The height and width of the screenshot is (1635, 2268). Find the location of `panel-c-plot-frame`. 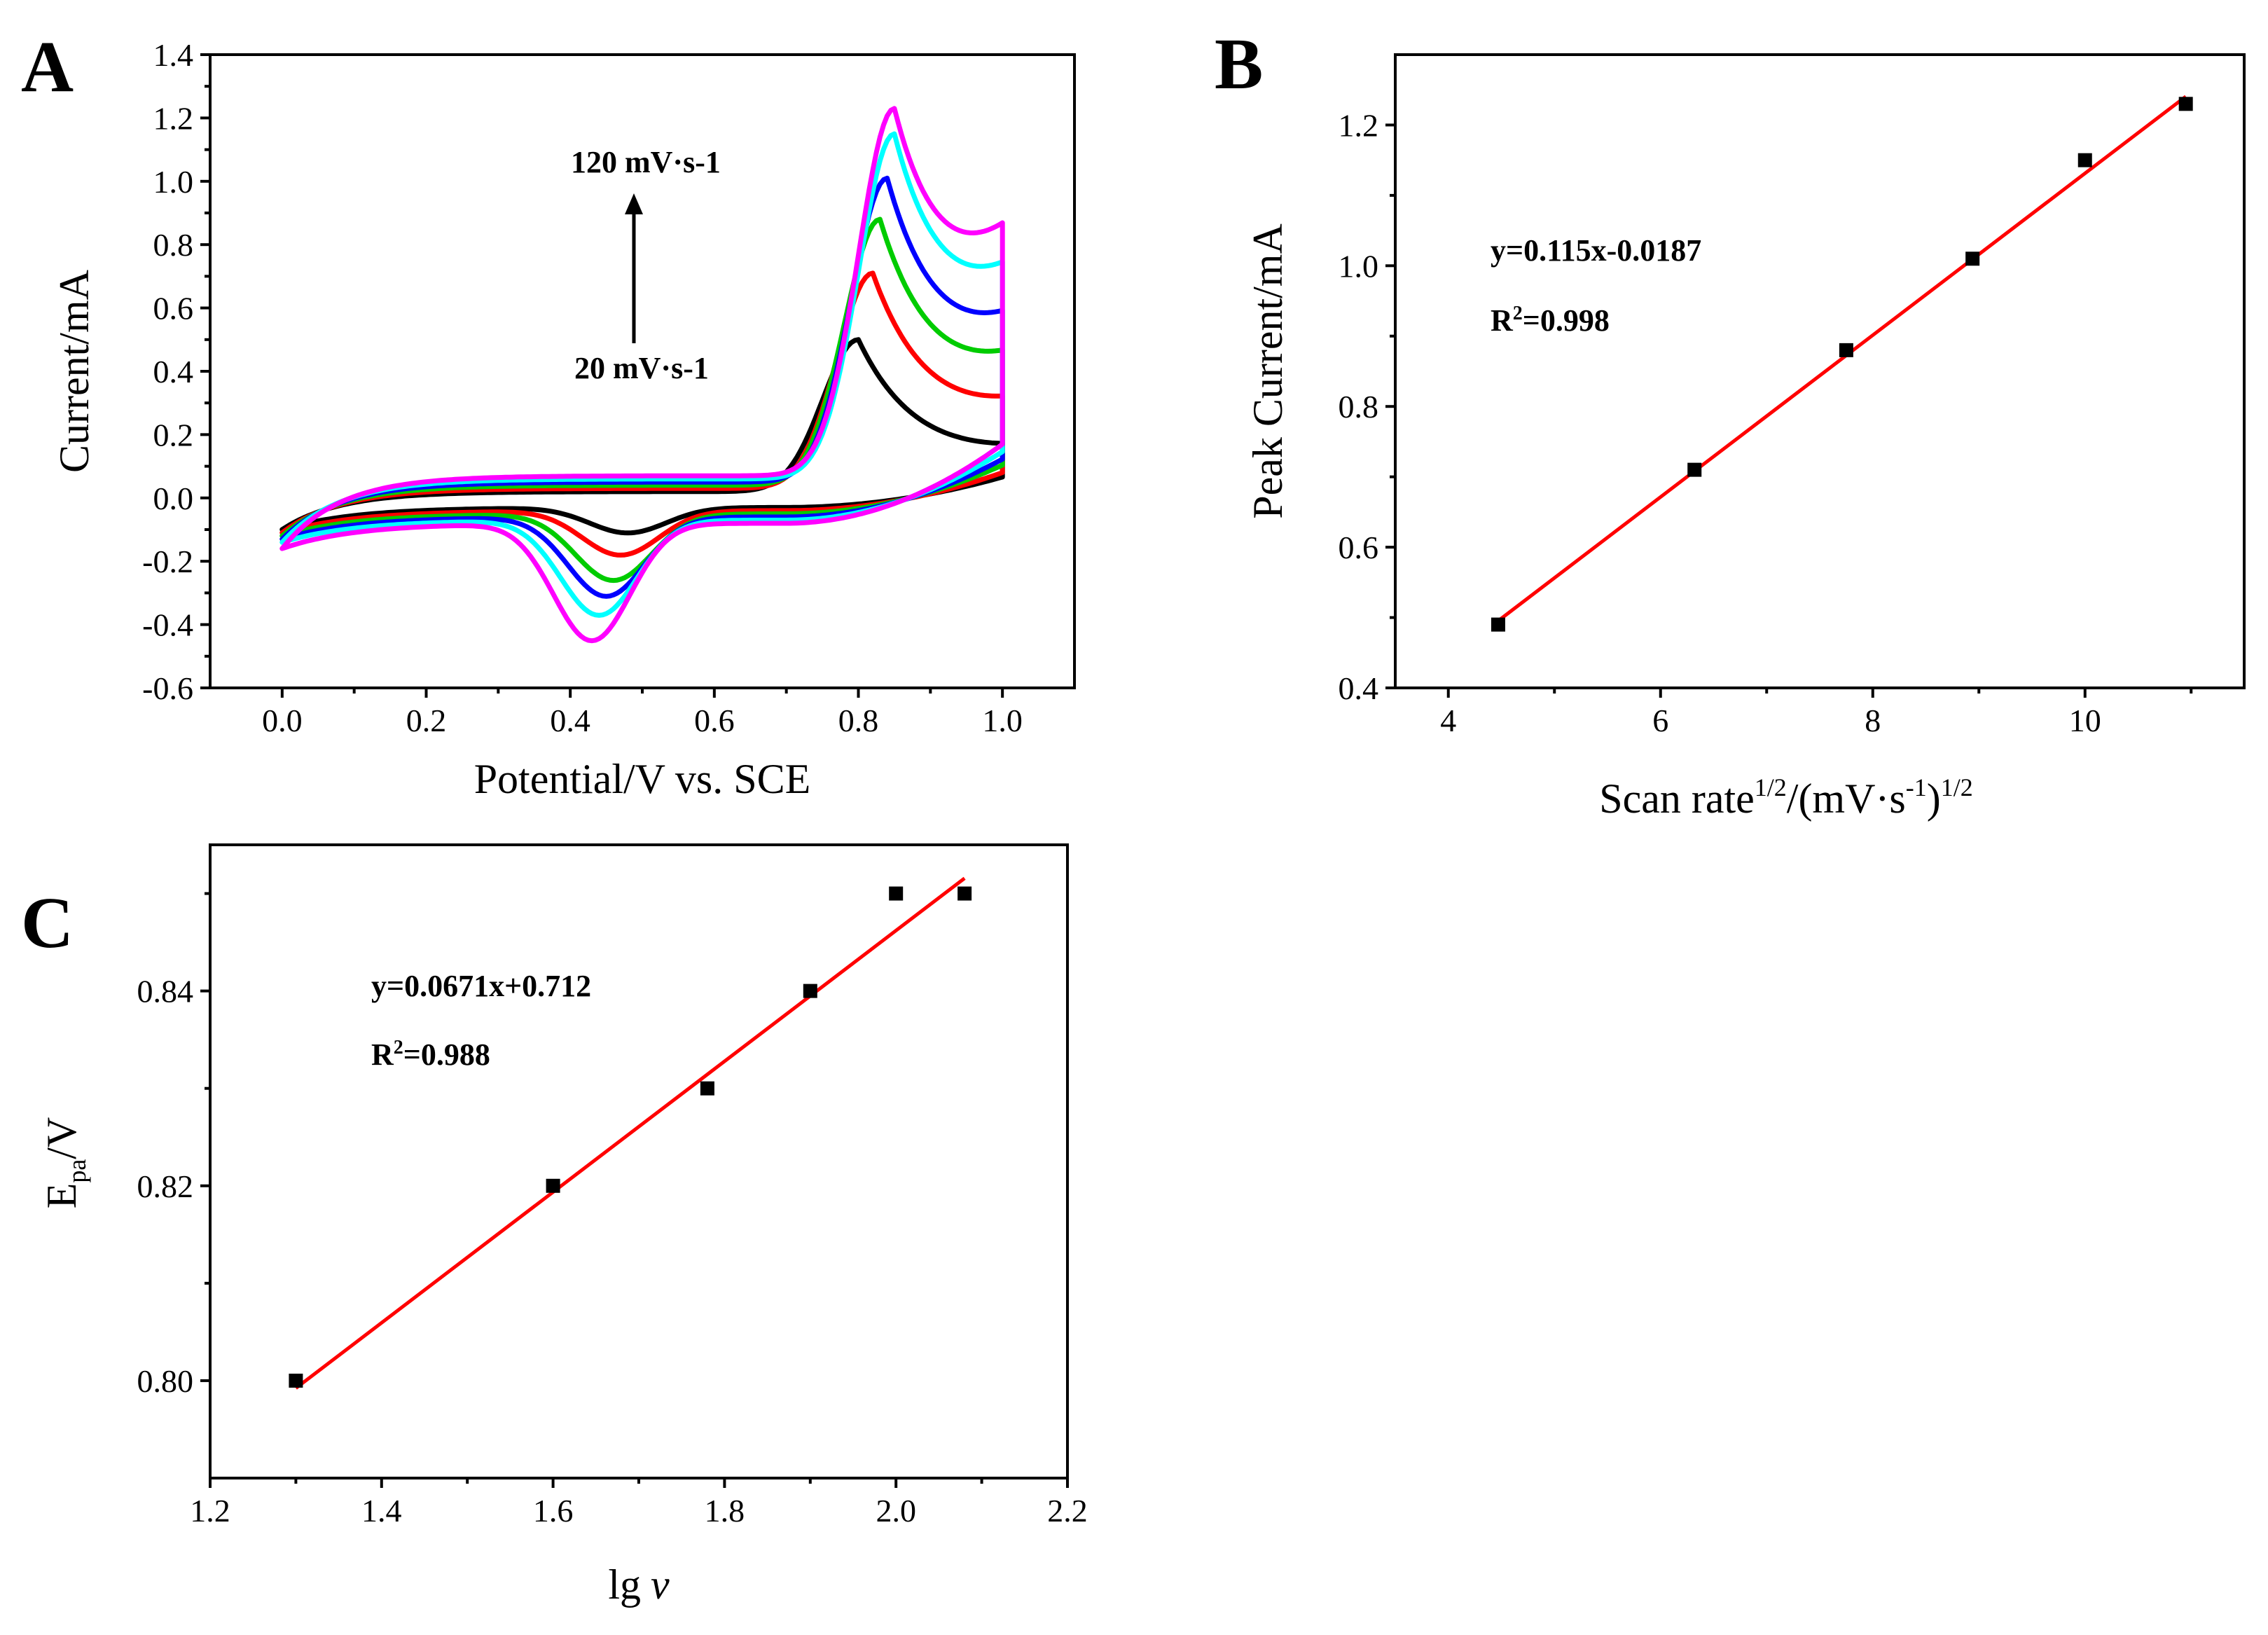

panel-c-plot-frame is located at coordinates (639, 1161).